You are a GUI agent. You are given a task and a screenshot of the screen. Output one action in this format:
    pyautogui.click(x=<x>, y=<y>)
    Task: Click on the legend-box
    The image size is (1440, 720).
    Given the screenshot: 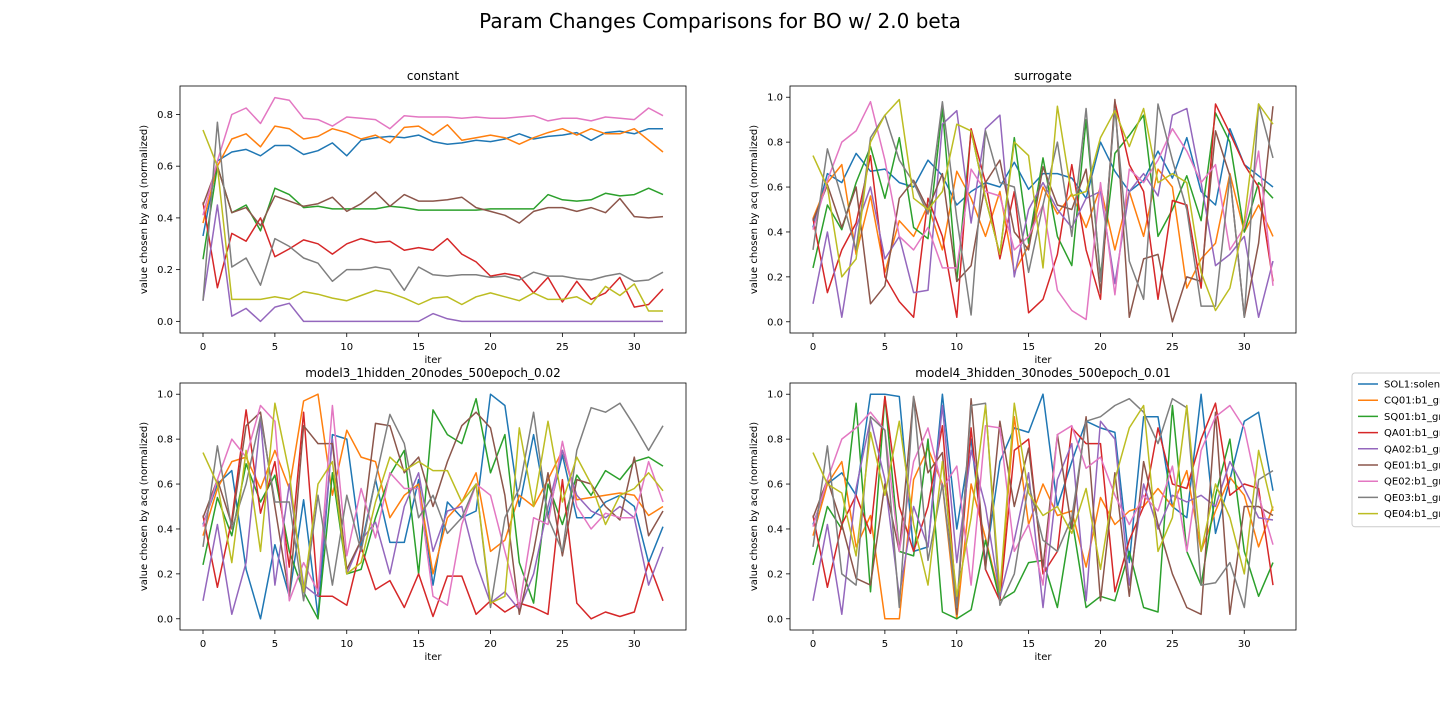 What is the action you would take?
    pyautogui.click(x=1395, y=450)
    